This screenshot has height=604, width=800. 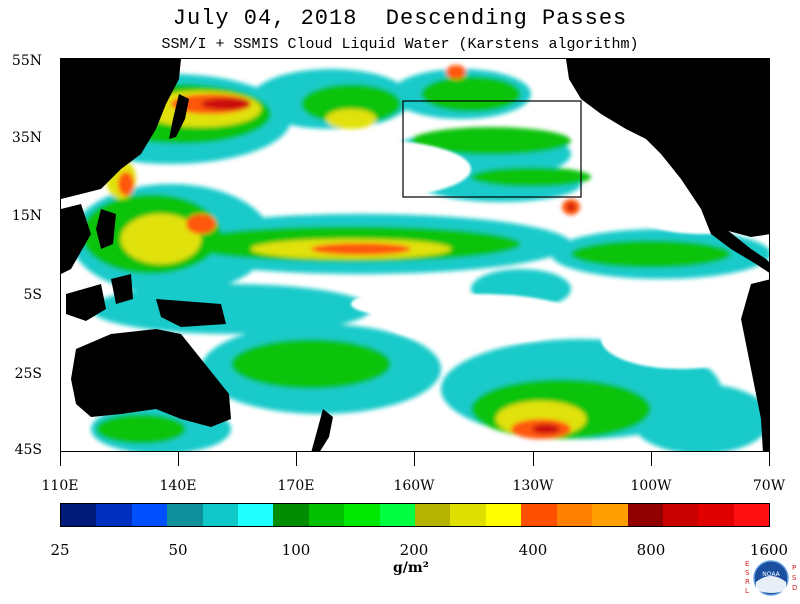 What do you see at coordinates (747, 573) in the screenshot?
I see `logo-letter-s: S` at bounding box center [747, 573].